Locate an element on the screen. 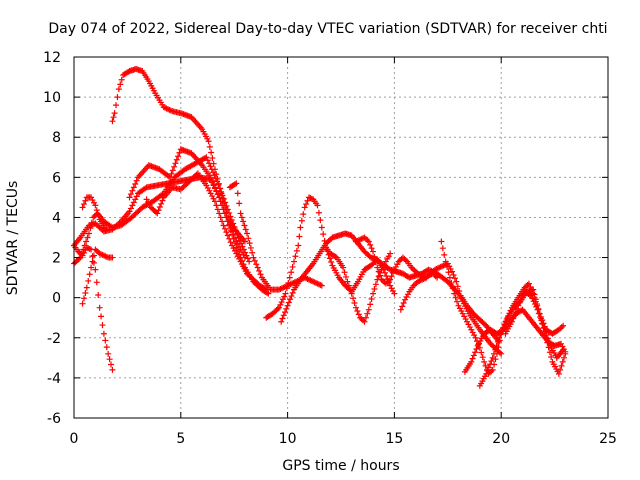 The image size is (640, 480). y-tick-label: 8 is located at coordinates (56, 138).